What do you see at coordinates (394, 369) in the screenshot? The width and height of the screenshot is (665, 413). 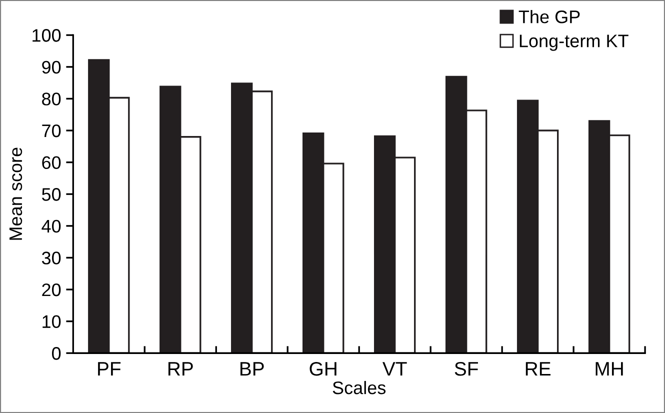 I see `x-tick-label: VT` at bounding box center [394, 369].